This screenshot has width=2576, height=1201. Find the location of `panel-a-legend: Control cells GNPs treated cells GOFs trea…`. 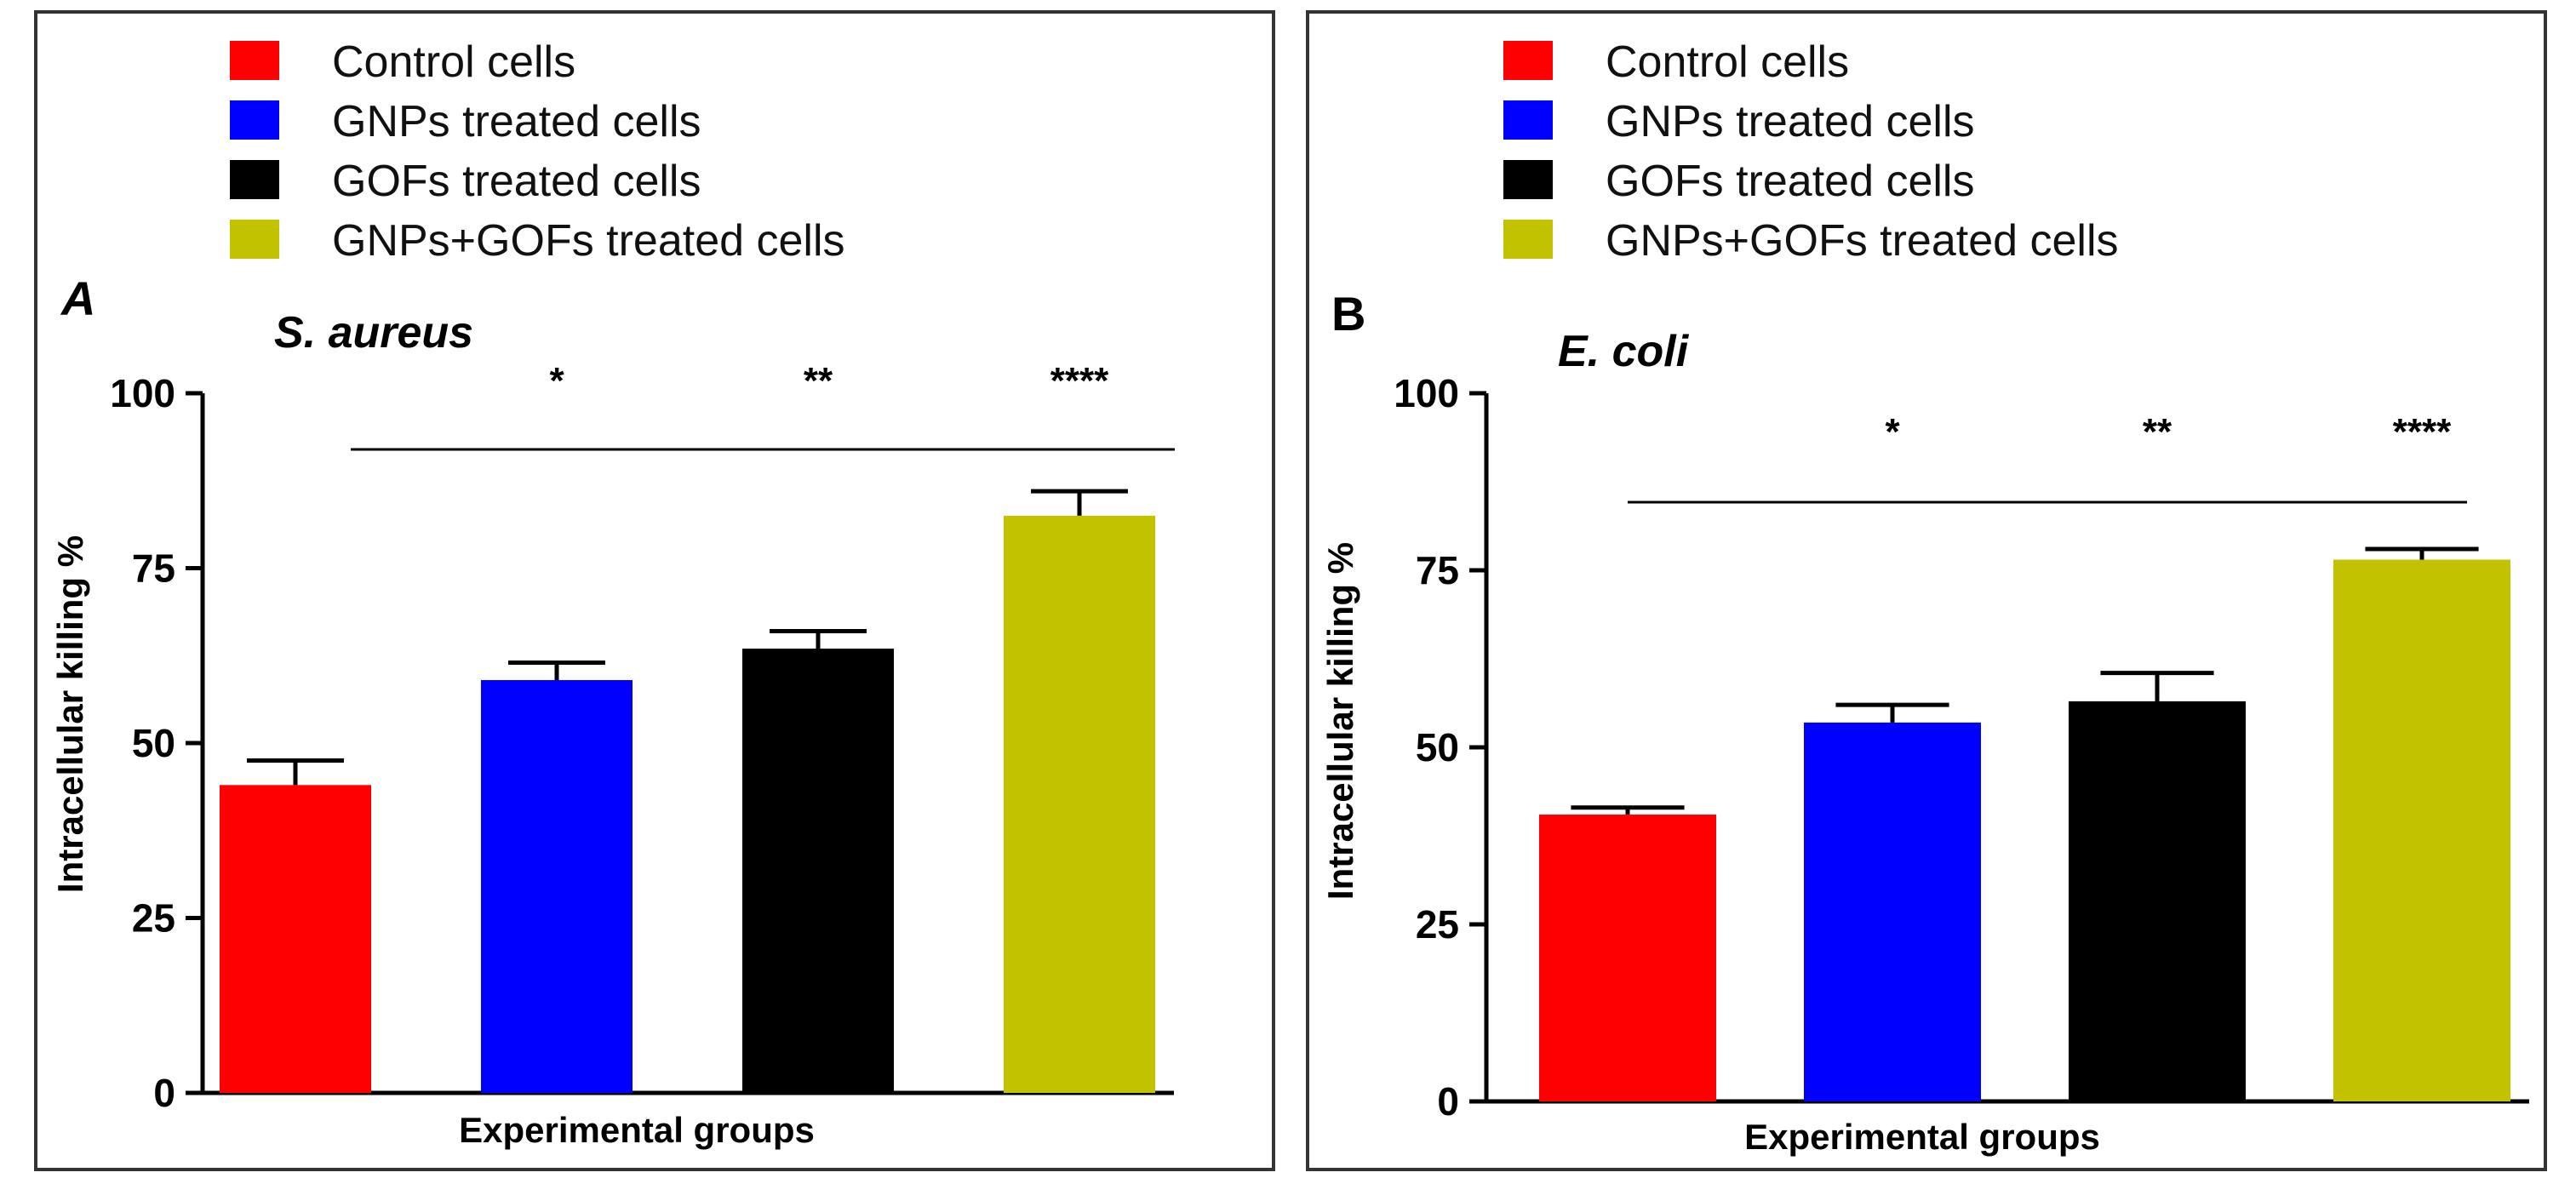

panel-a-legend: Control cells GNPs treated cells GOFs trea… is located at coordinates (538, 151).